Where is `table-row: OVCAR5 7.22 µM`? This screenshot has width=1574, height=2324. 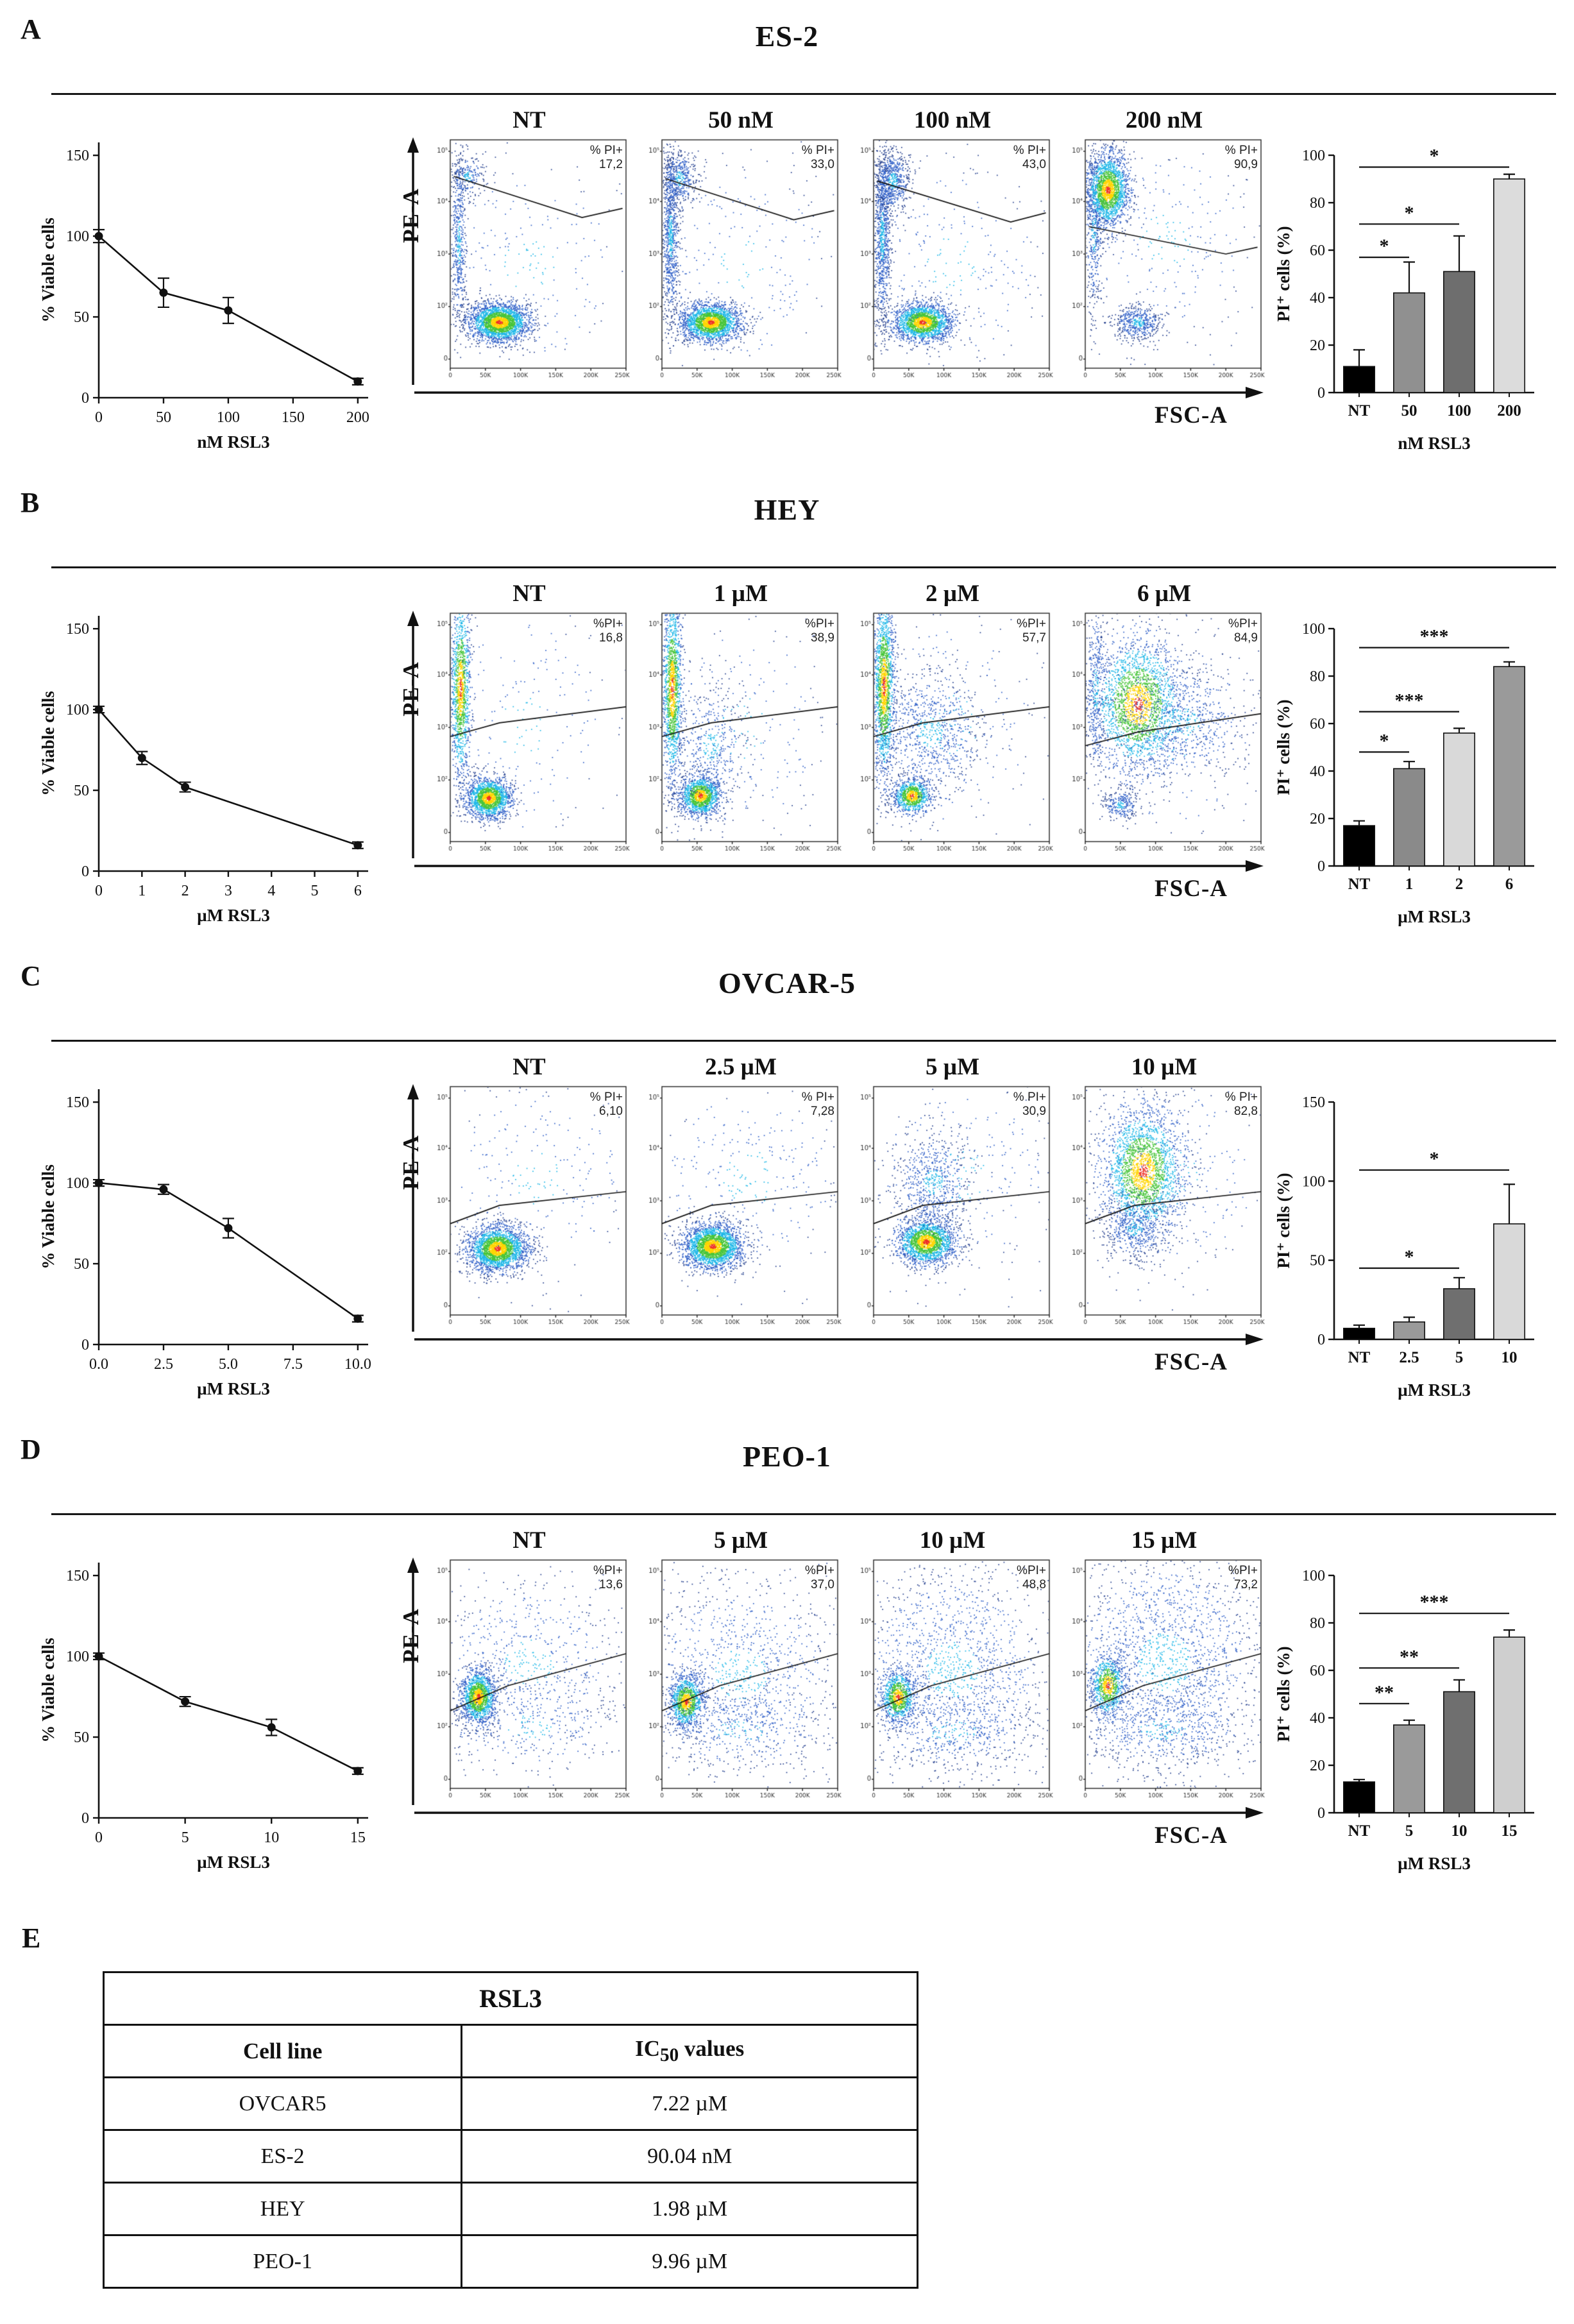 table-row: OVCAR5 7.22 µM is located at coordinates (510, 2103).